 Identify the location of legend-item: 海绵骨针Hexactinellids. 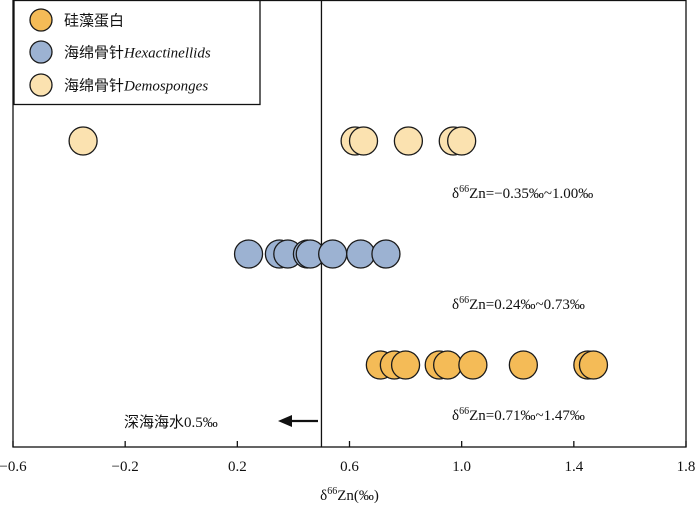
(120, 52).